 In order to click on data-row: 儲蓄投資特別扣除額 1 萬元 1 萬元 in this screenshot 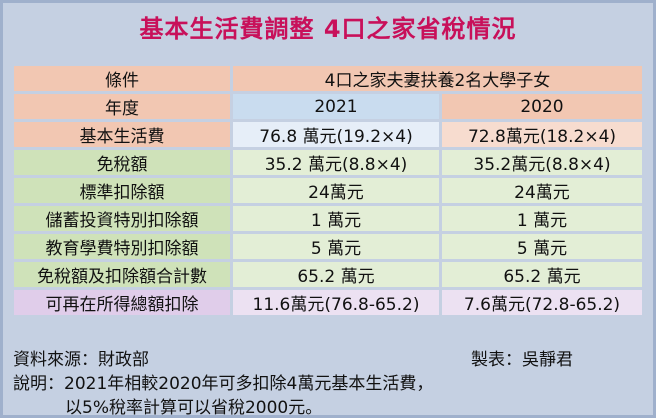, I will do `click(328, 218)`.